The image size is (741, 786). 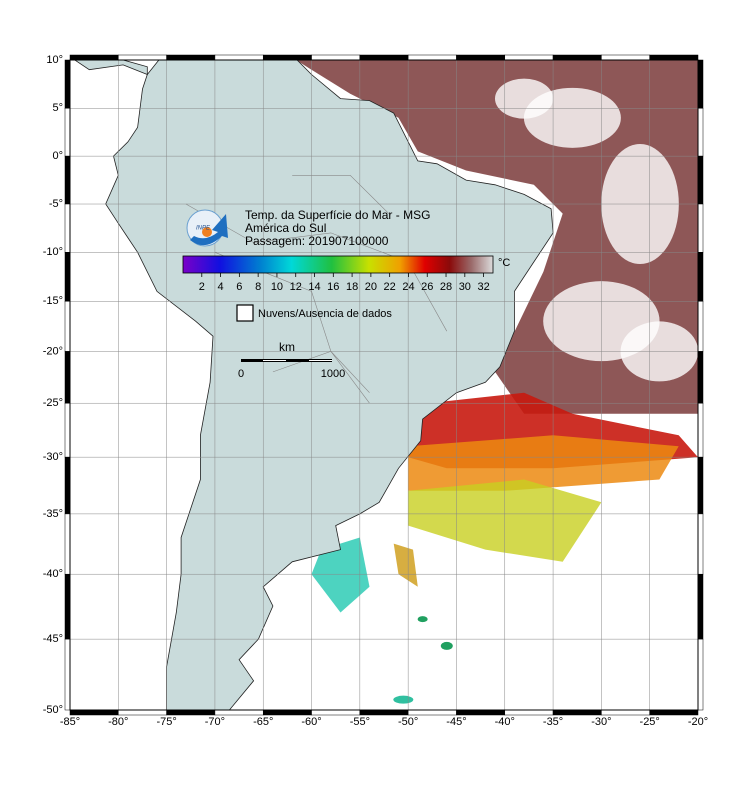 I want to click on cloud-label: Nuvens/Ausencia de dados, so click(x=325, y=314).